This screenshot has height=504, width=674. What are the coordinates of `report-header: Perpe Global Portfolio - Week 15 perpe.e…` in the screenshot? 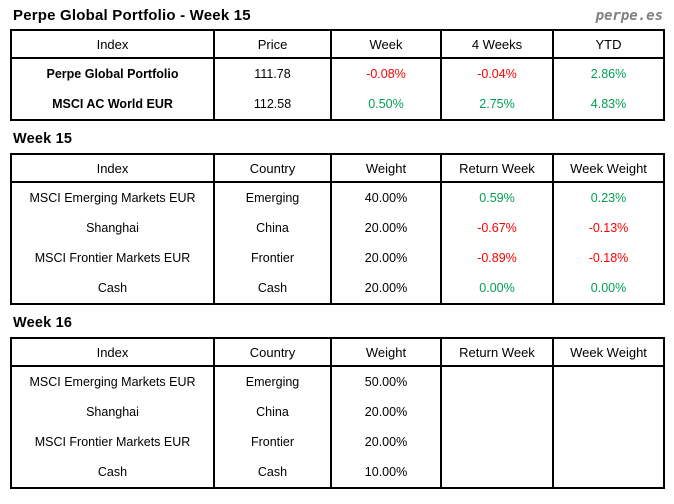 It's located at (336, 15).